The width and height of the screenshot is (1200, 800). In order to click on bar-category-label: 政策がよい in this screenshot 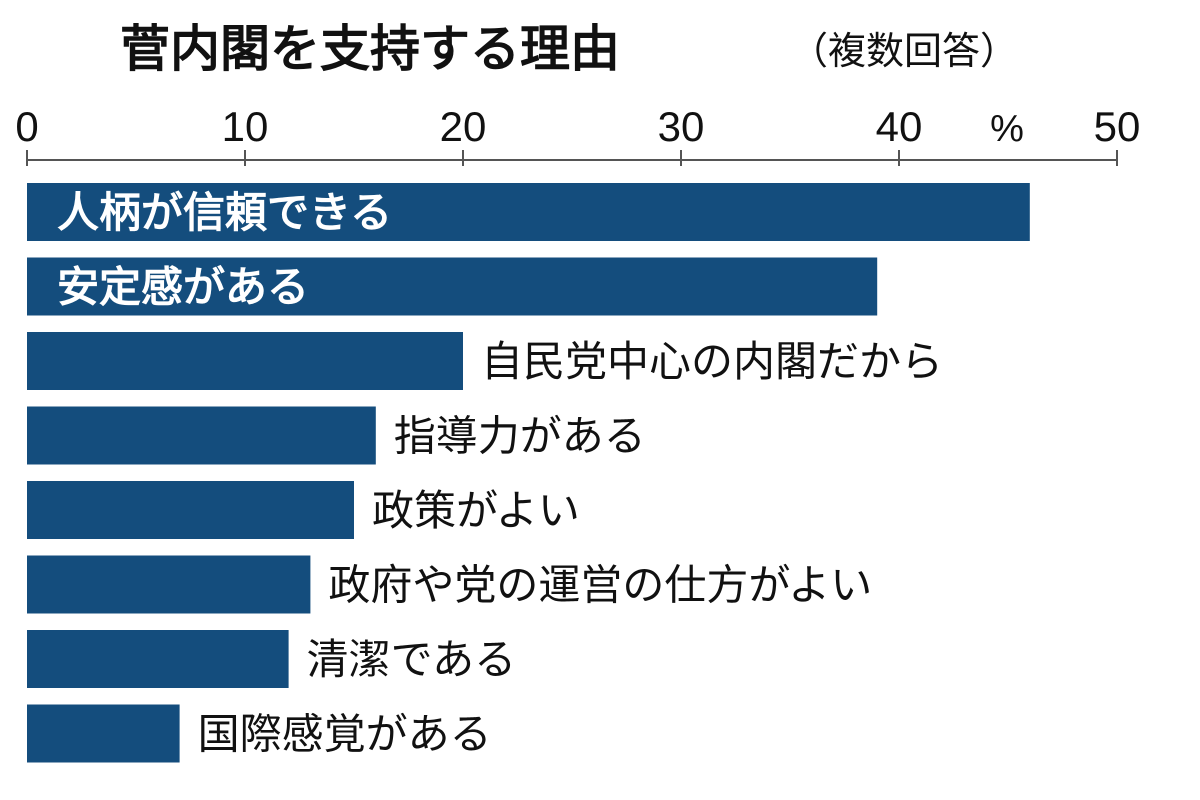, I will do `click(476, 510)`.